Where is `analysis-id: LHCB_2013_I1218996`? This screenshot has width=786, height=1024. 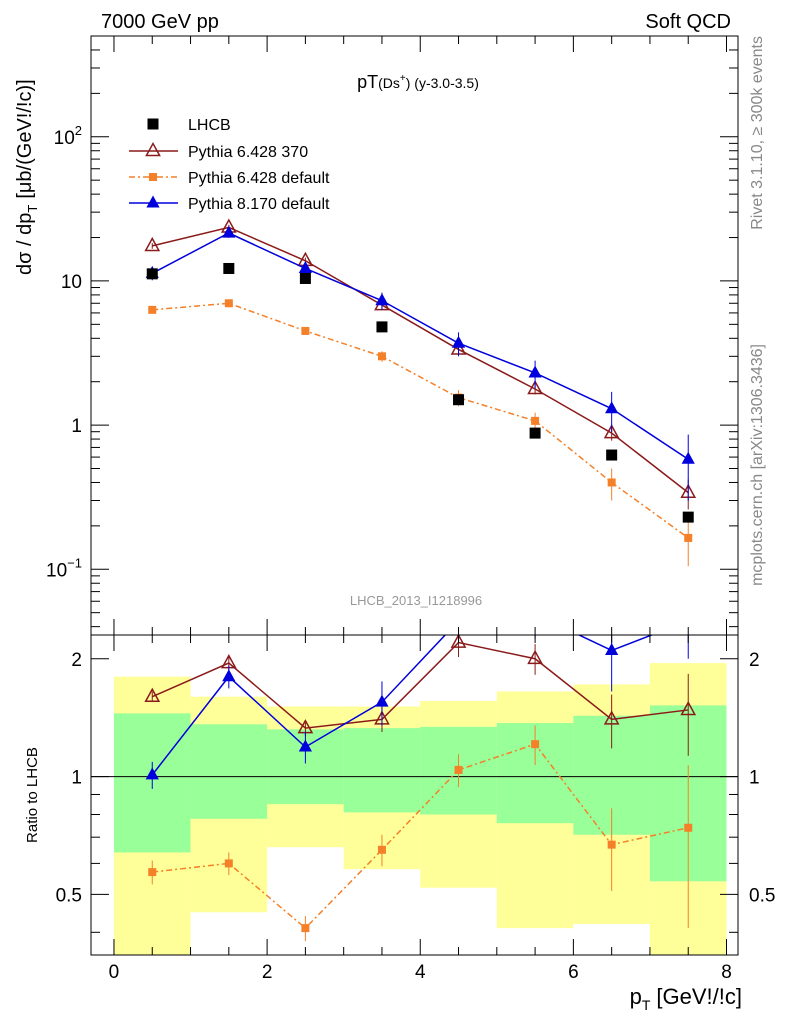
analysis-id: LHCB_2013_I1218996 is located at coordinates (416, 600).